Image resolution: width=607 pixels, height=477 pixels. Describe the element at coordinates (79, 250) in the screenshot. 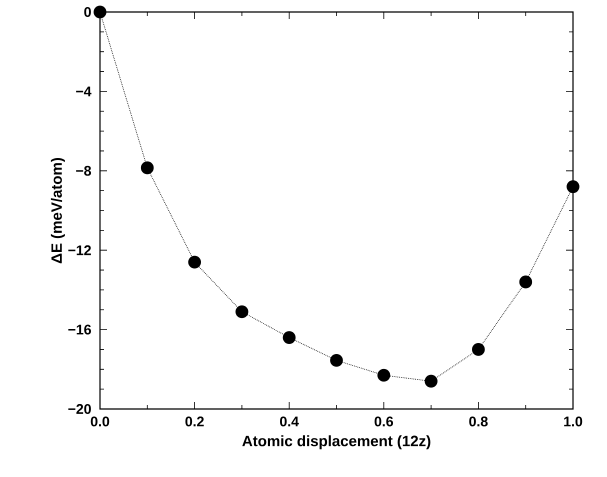

I see `y-tick-label: −12` at that location.